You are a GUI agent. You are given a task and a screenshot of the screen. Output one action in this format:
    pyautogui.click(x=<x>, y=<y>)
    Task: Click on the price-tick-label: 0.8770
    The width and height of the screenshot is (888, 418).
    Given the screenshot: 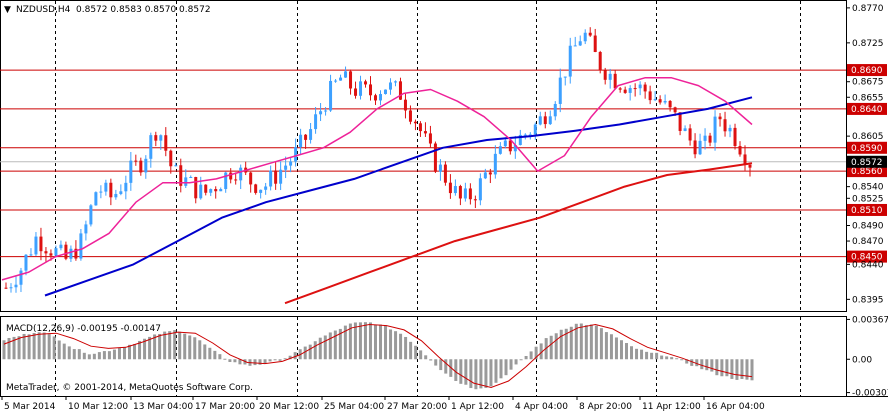 What is the action you would take?
    pyautogui.click(x=868, y=9)
    